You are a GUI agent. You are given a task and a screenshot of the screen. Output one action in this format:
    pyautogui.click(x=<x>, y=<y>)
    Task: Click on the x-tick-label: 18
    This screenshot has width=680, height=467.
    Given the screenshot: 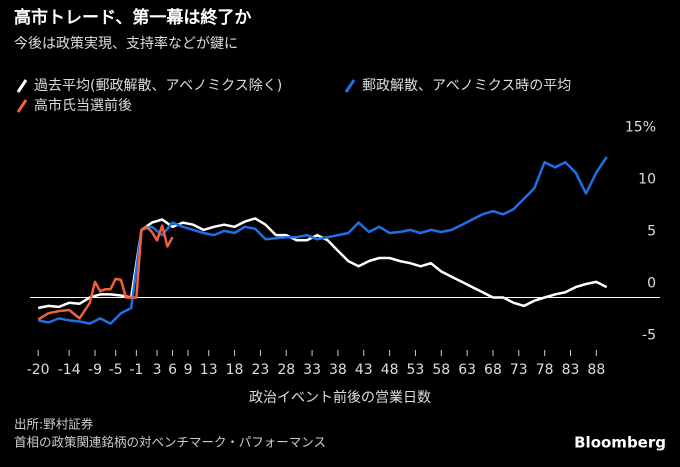 What is the action you would take?
    pyautogui.click(x=235, y=370)
    